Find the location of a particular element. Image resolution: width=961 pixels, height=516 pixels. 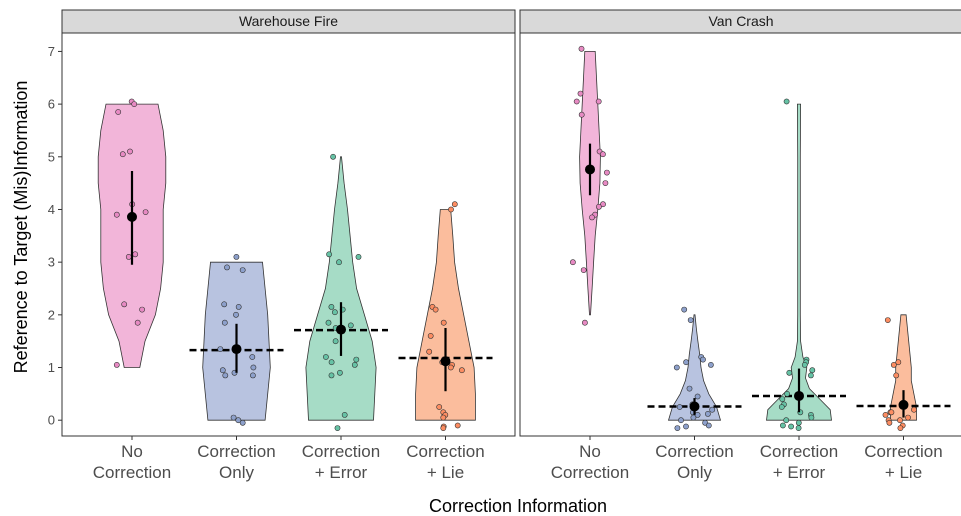

x-axis-title: Correction Information is located at coordinates (518, 506).